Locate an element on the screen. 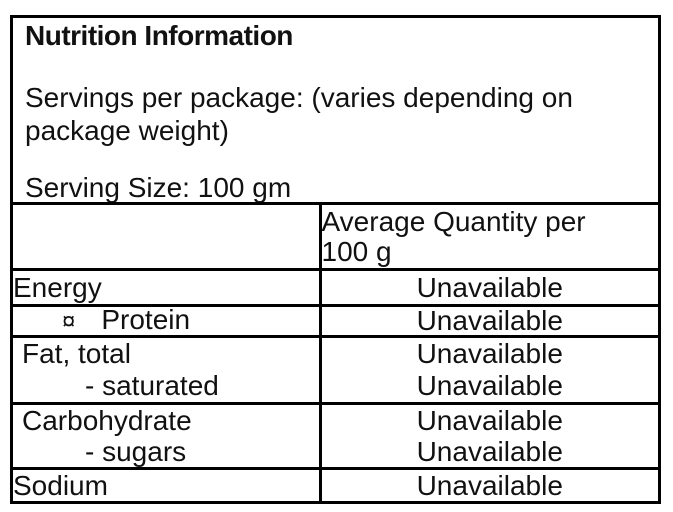 This screenshot has width=673, height=512. servings-note-line2: package weight) is located at coordinates (127, 130).